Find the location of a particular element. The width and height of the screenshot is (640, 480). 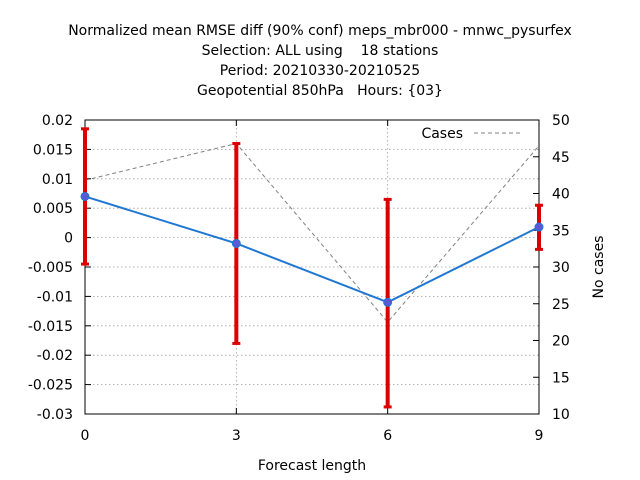

title-line: Selection: ALL using 18 stations is located at coordinates (320, 51).